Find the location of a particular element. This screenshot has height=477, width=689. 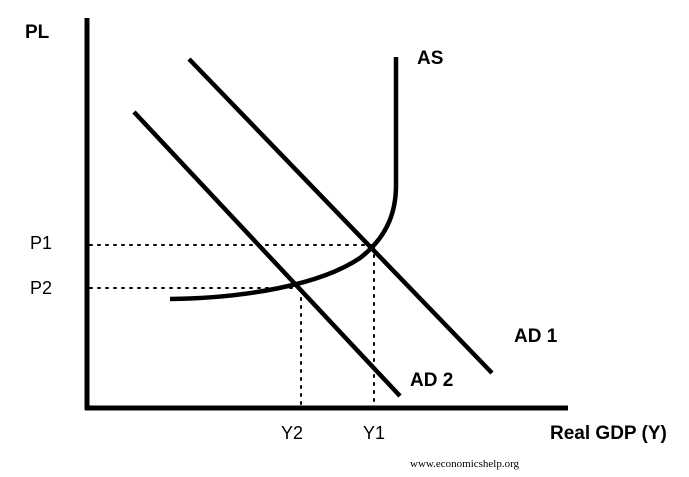

as-label: AS is located at coordinates (430, 58).